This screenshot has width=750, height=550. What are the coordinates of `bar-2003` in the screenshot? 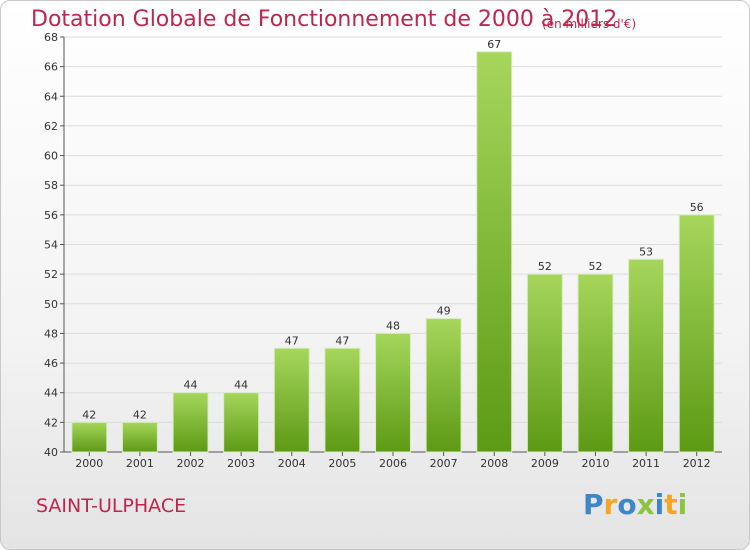 It's located at (241, 422).